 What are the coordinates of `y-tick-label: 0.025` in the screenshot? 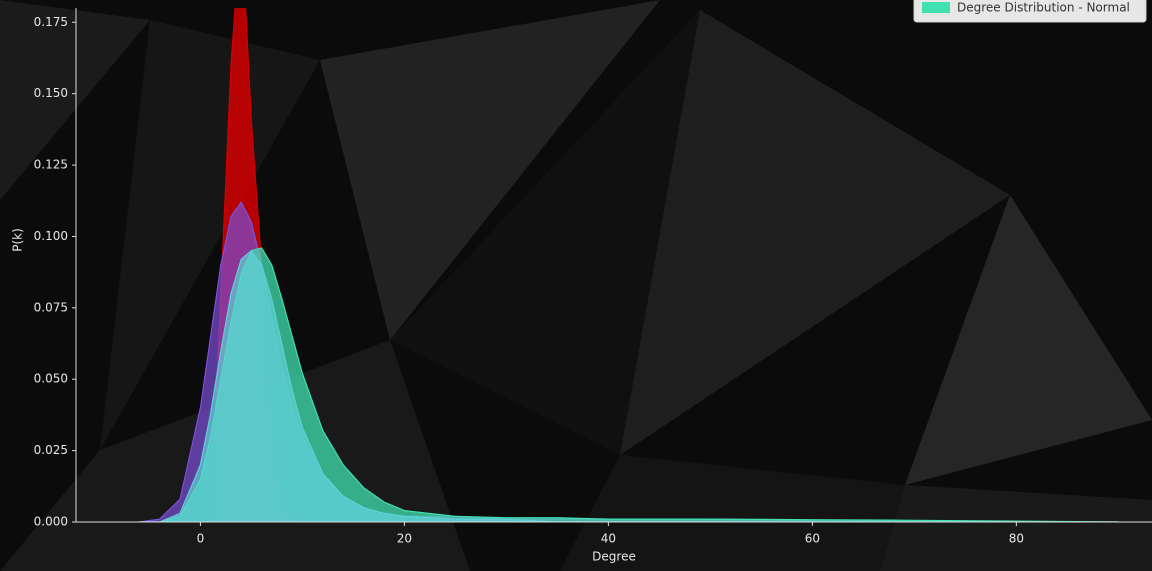 It's located at (51, 450).